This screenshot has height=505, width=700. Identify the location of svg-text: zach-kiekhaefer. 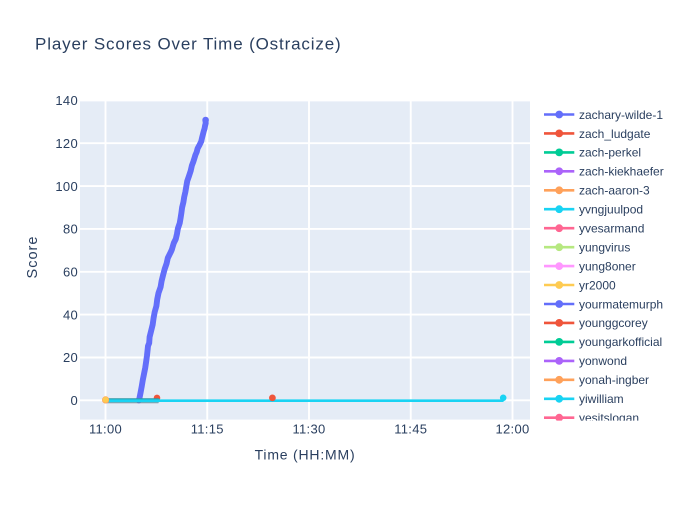
(621, 172).